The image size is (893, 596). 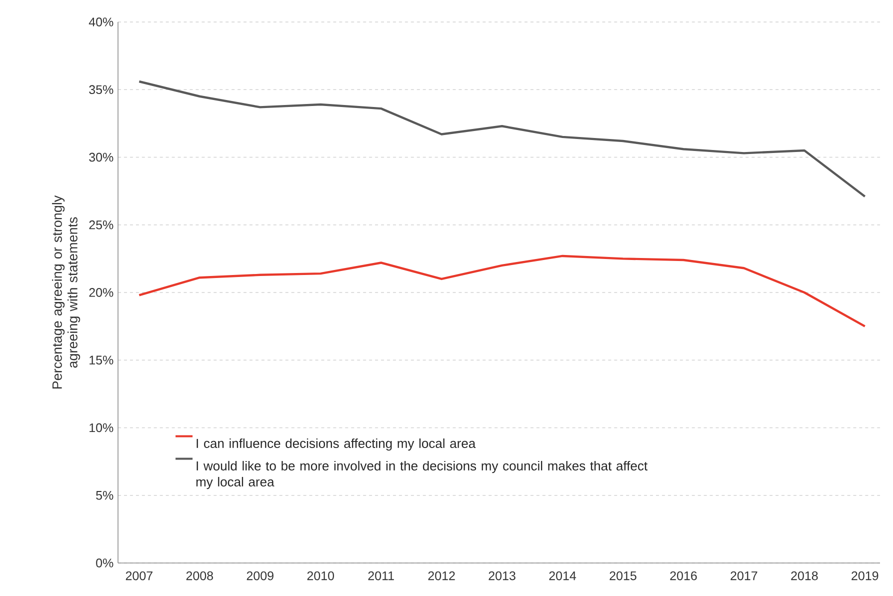 I want to click on y-axis-title: Percentage agreeing or strongly agreeing with statements, so click(x=66, y=292).